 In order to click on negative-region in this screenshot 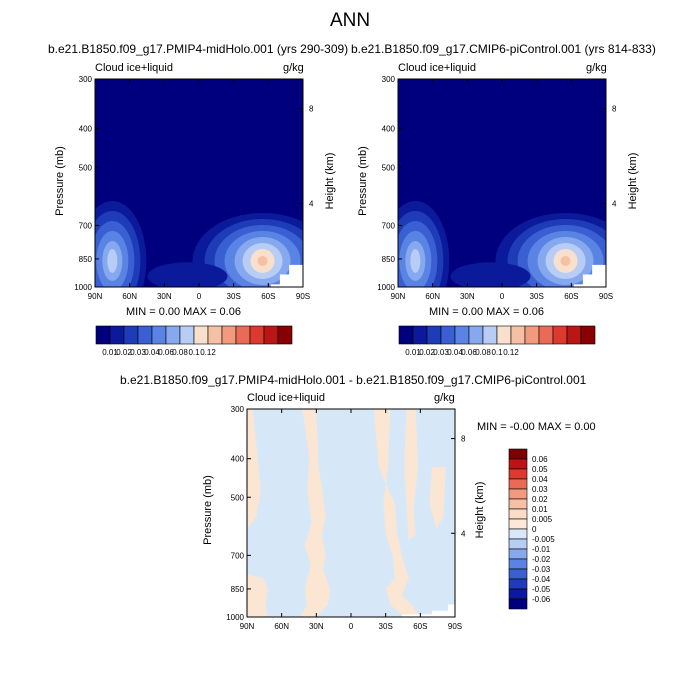, I will do `click(351, 513)`.